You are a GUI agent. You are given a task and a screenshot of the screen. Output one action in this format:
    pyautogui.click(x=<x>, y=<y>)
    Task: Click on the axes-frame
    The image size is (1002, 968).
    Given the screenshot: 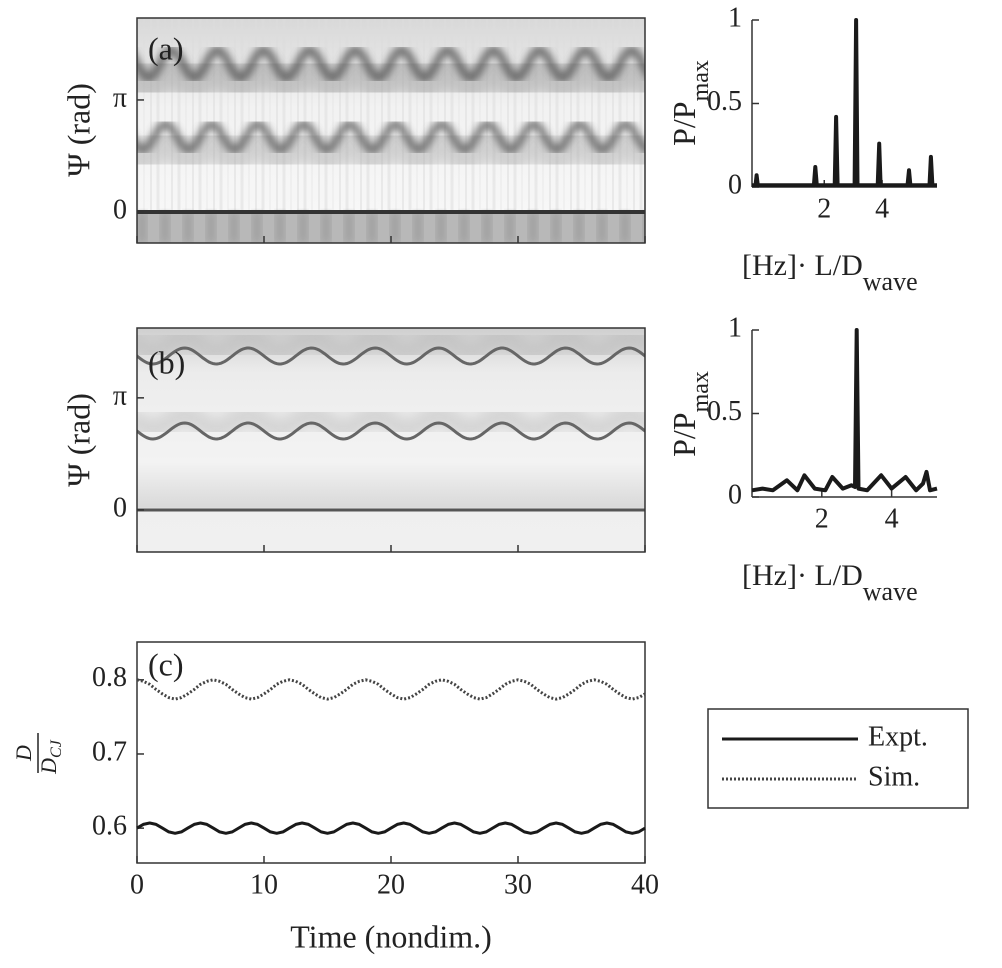 What is the action you would take?
    pyautogui.click(x=391, y=752)
    